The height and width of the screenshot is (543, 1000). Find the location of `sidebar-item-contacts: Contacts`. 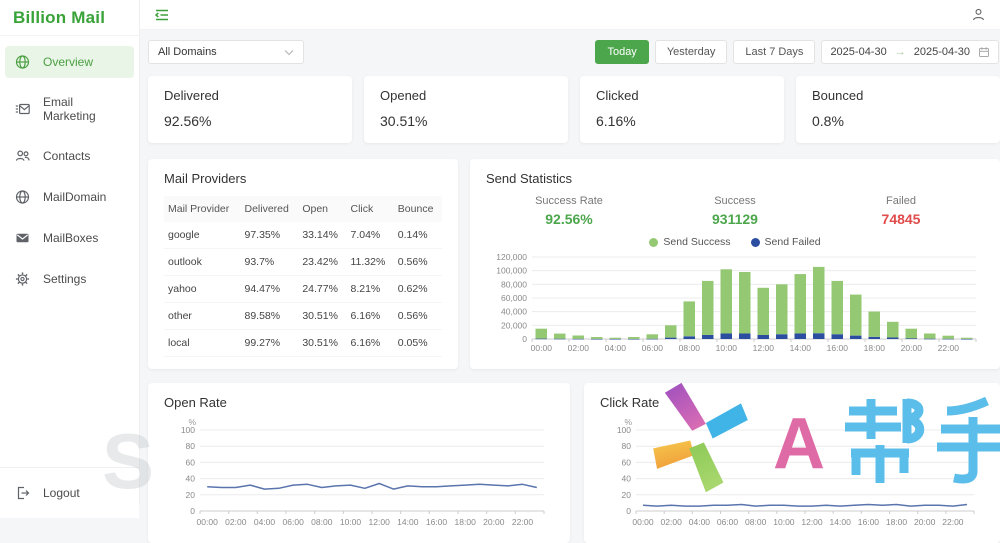

sidebar-item-contacts: Contacts is located at coordinates (69, 156).